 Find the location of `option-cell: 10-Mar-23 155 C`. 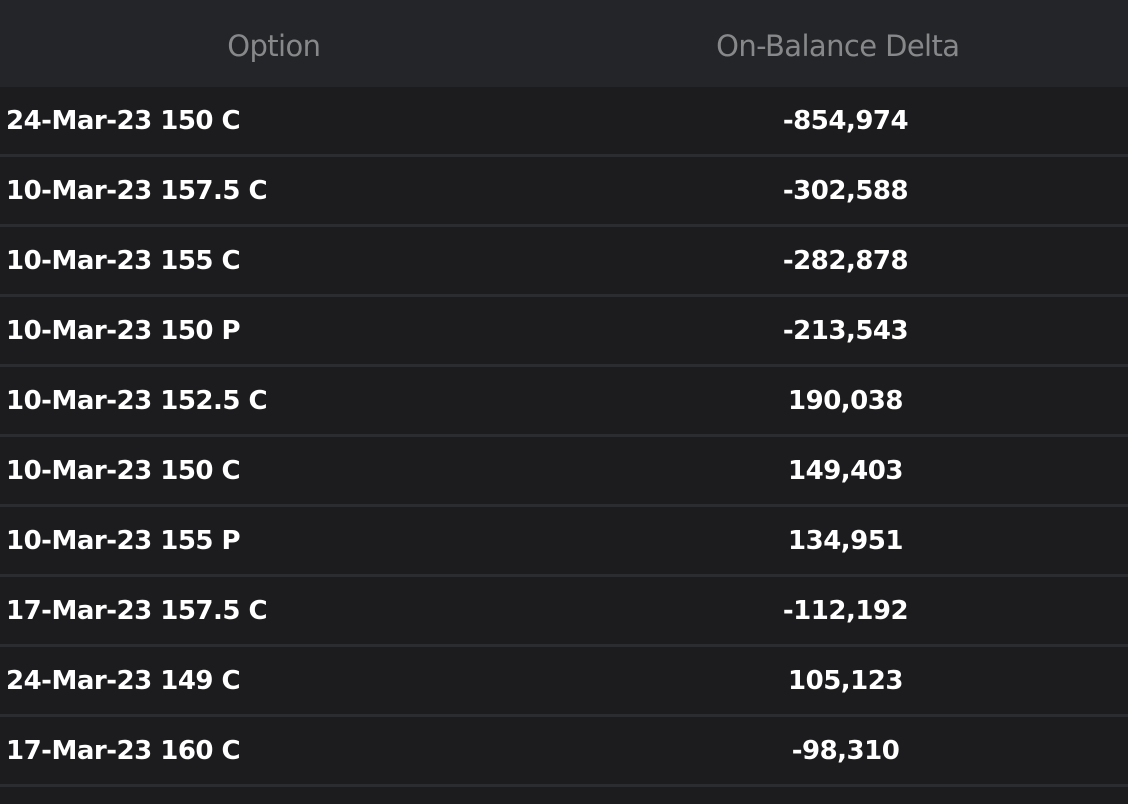

option-cell: 10-Mar-23 155 C is located at coordinates (123, 260).